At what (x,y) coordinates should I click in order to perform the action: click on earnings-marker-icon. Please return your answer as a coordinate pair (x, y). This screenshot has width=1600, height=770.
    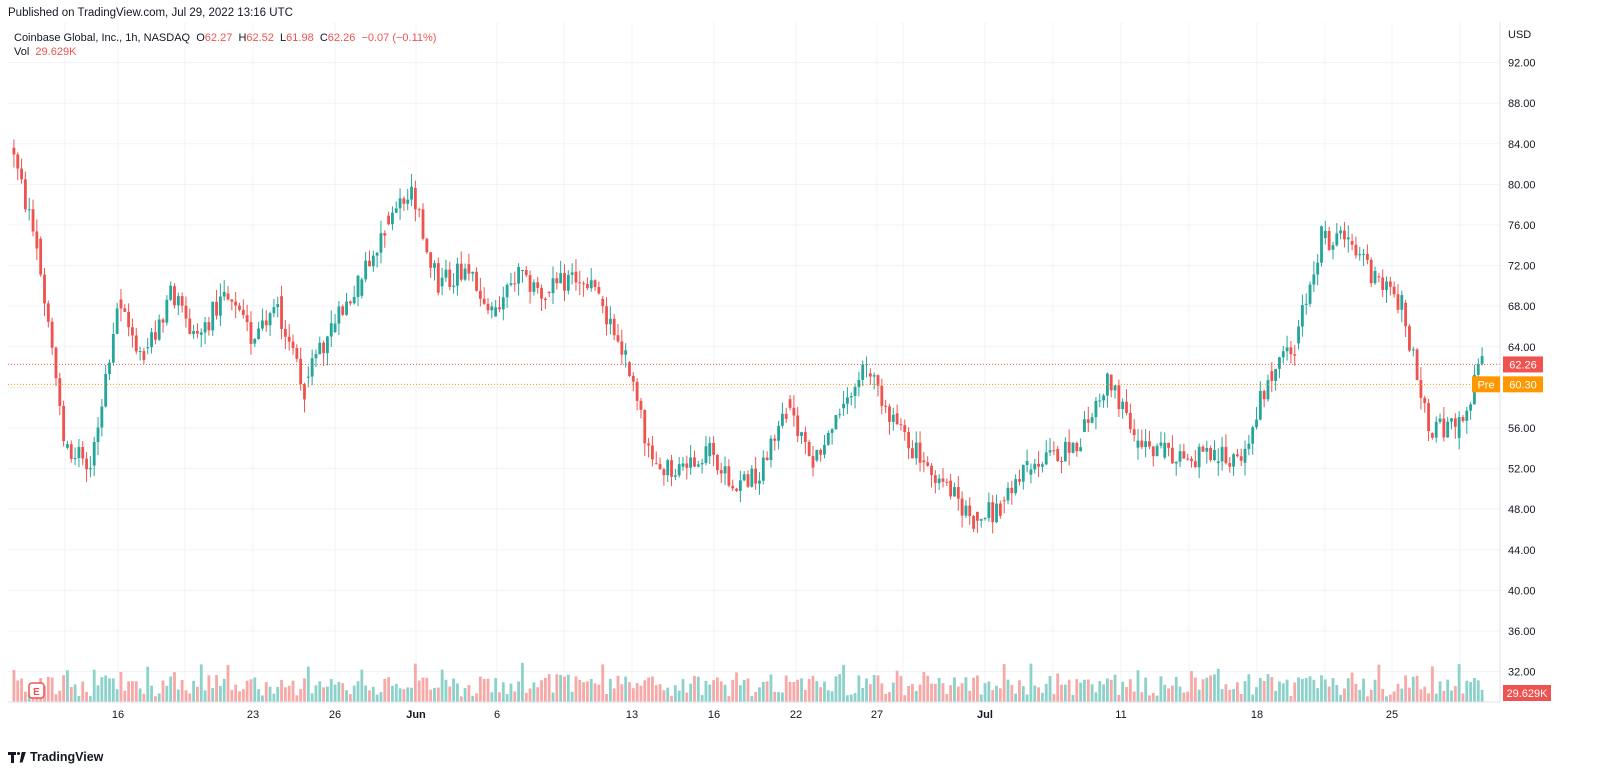
    Looking at the image, I should click on (36, 690).